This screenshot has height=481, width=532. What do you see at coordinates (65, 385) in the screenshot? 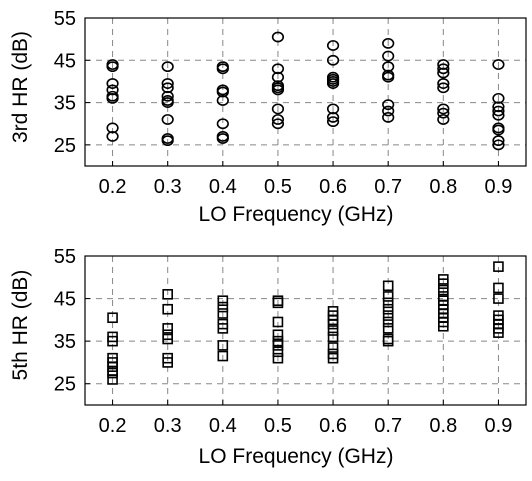
I see `plot-5th-hr-ytick-label: 25` at bounding box center [65, 385].